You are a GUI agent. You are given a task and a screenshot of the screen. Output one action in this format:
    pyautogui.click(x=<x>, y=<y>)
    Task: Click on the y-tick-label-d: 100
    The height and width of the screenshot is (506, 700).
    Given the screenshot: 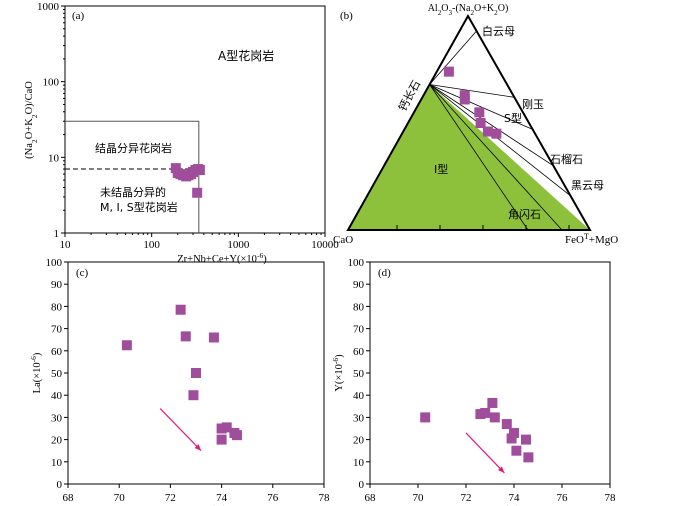 What is the action you would take?
    pyautogui.click(x=356, y=263)
    